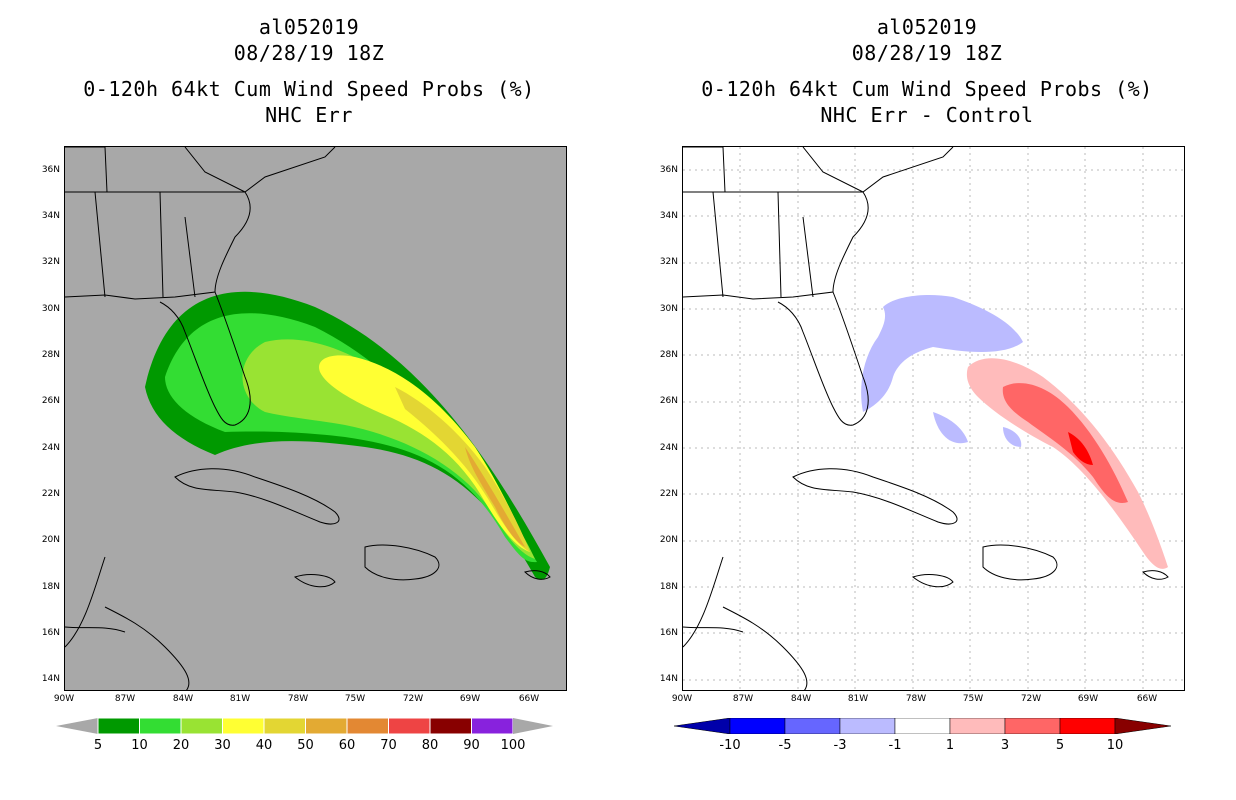  I want to click on left-colorbar, so click(304, 726).